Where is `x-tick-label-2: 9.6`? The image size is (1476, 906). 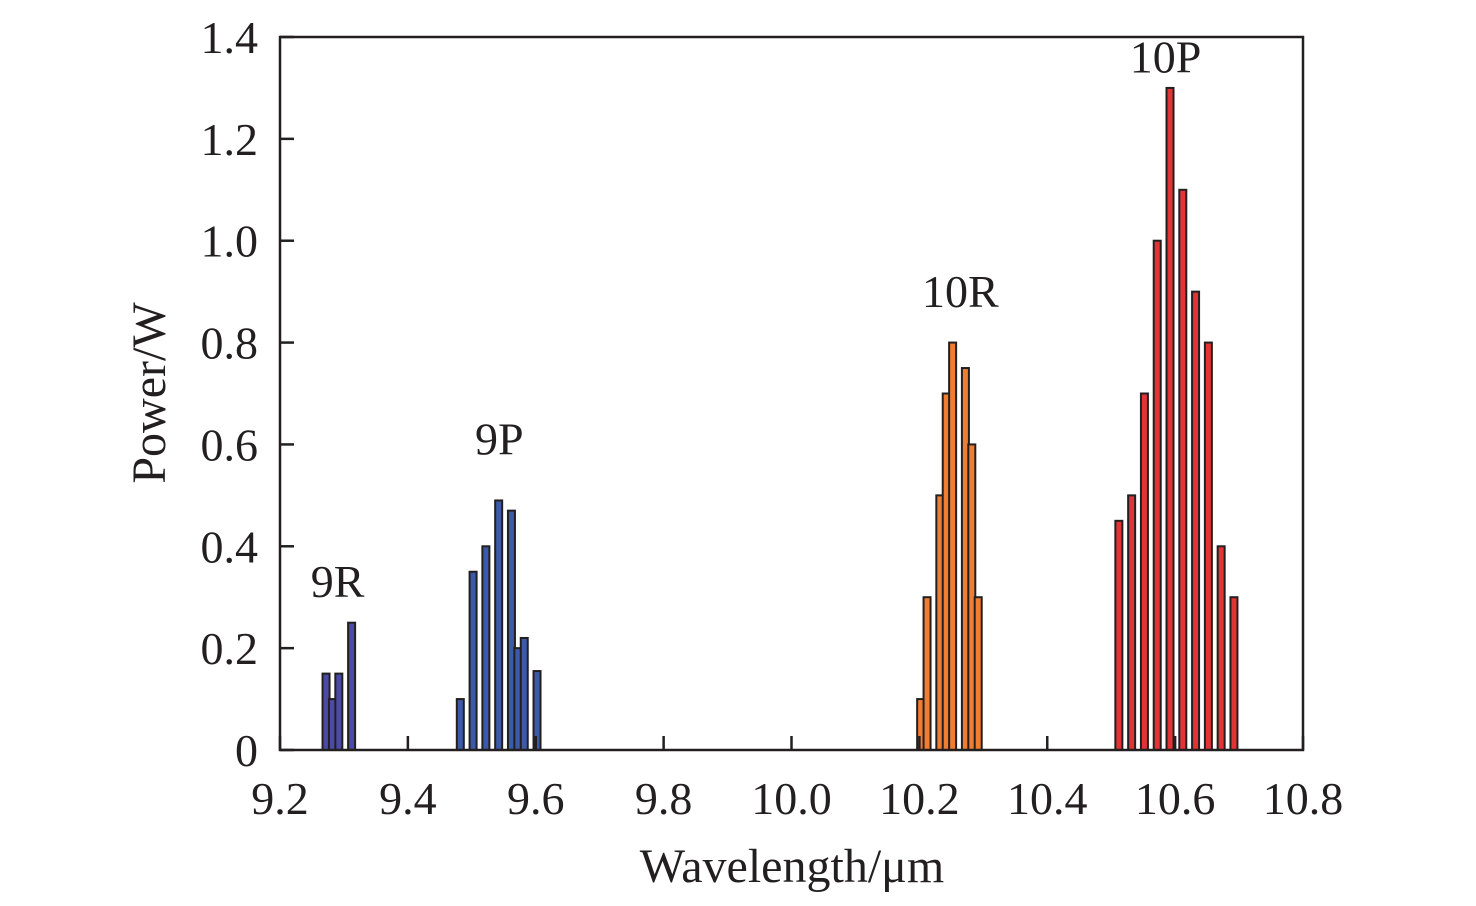 x-tick-label-2: 9.6 is located at coordinates (536, 798).